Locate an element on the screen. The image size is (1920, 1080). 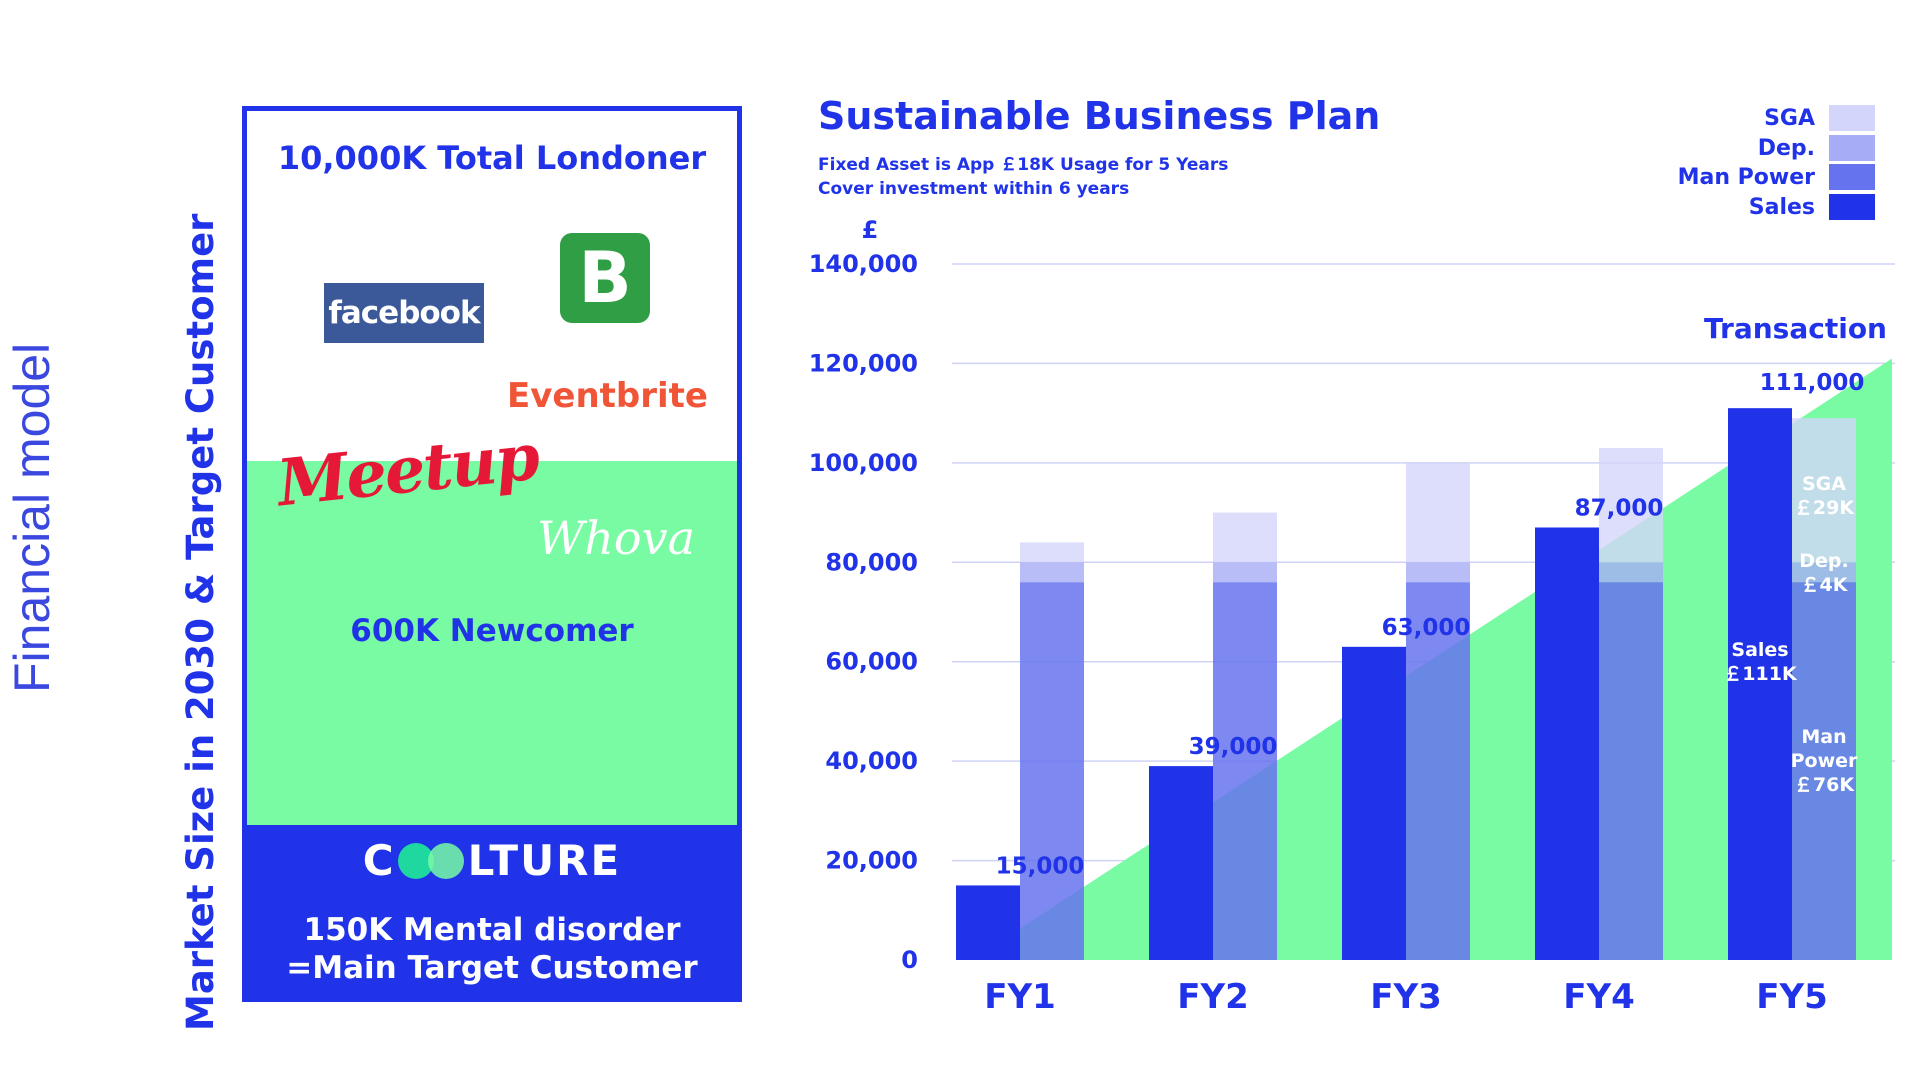
x-tick-label: FY4 is located at coordinates (1599, 997).